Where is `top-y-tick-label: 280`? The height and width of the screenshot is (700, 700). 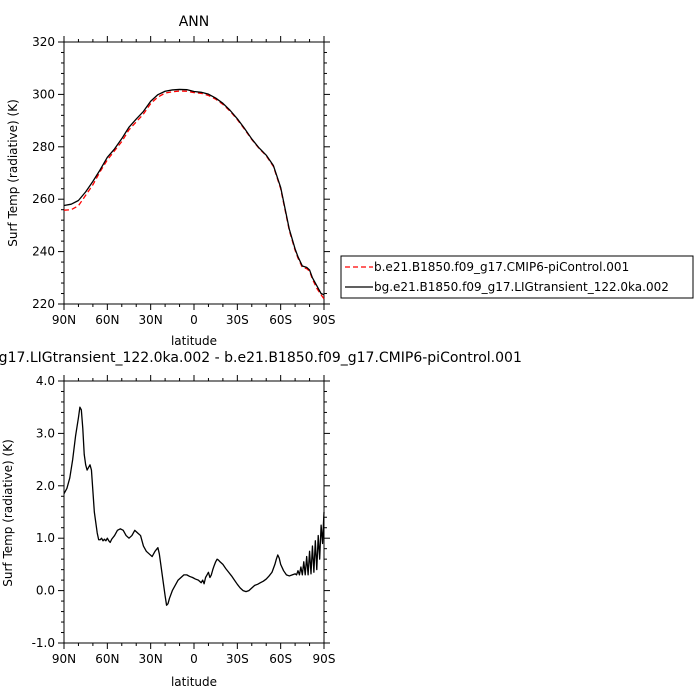
top-y-tick-label: 280 is located at coordinates (43, 147).